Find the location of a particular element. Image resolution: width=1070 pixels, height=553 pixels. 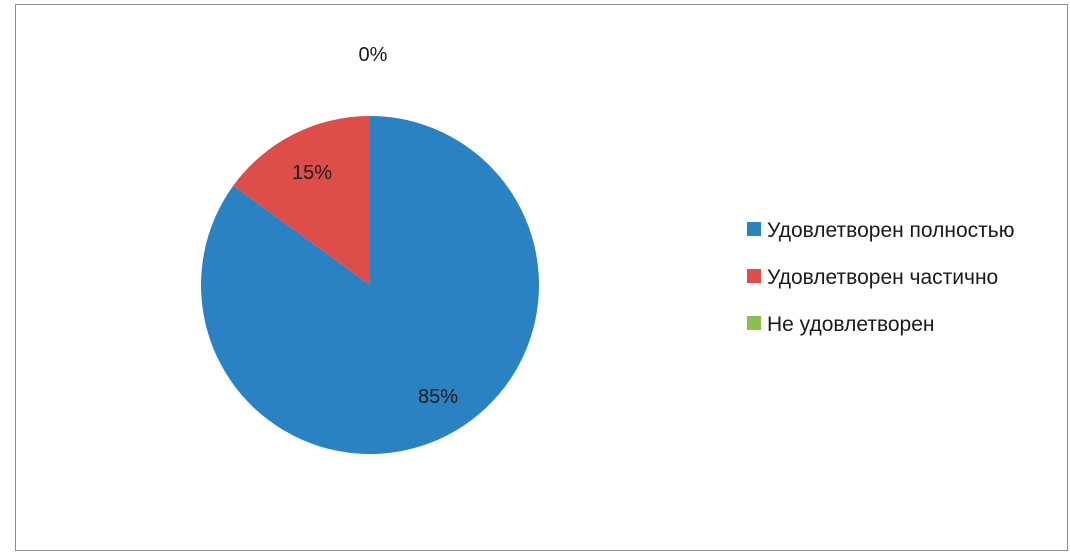

legend-label-3: Не удовлетворен is located at coordinates (851, 324).